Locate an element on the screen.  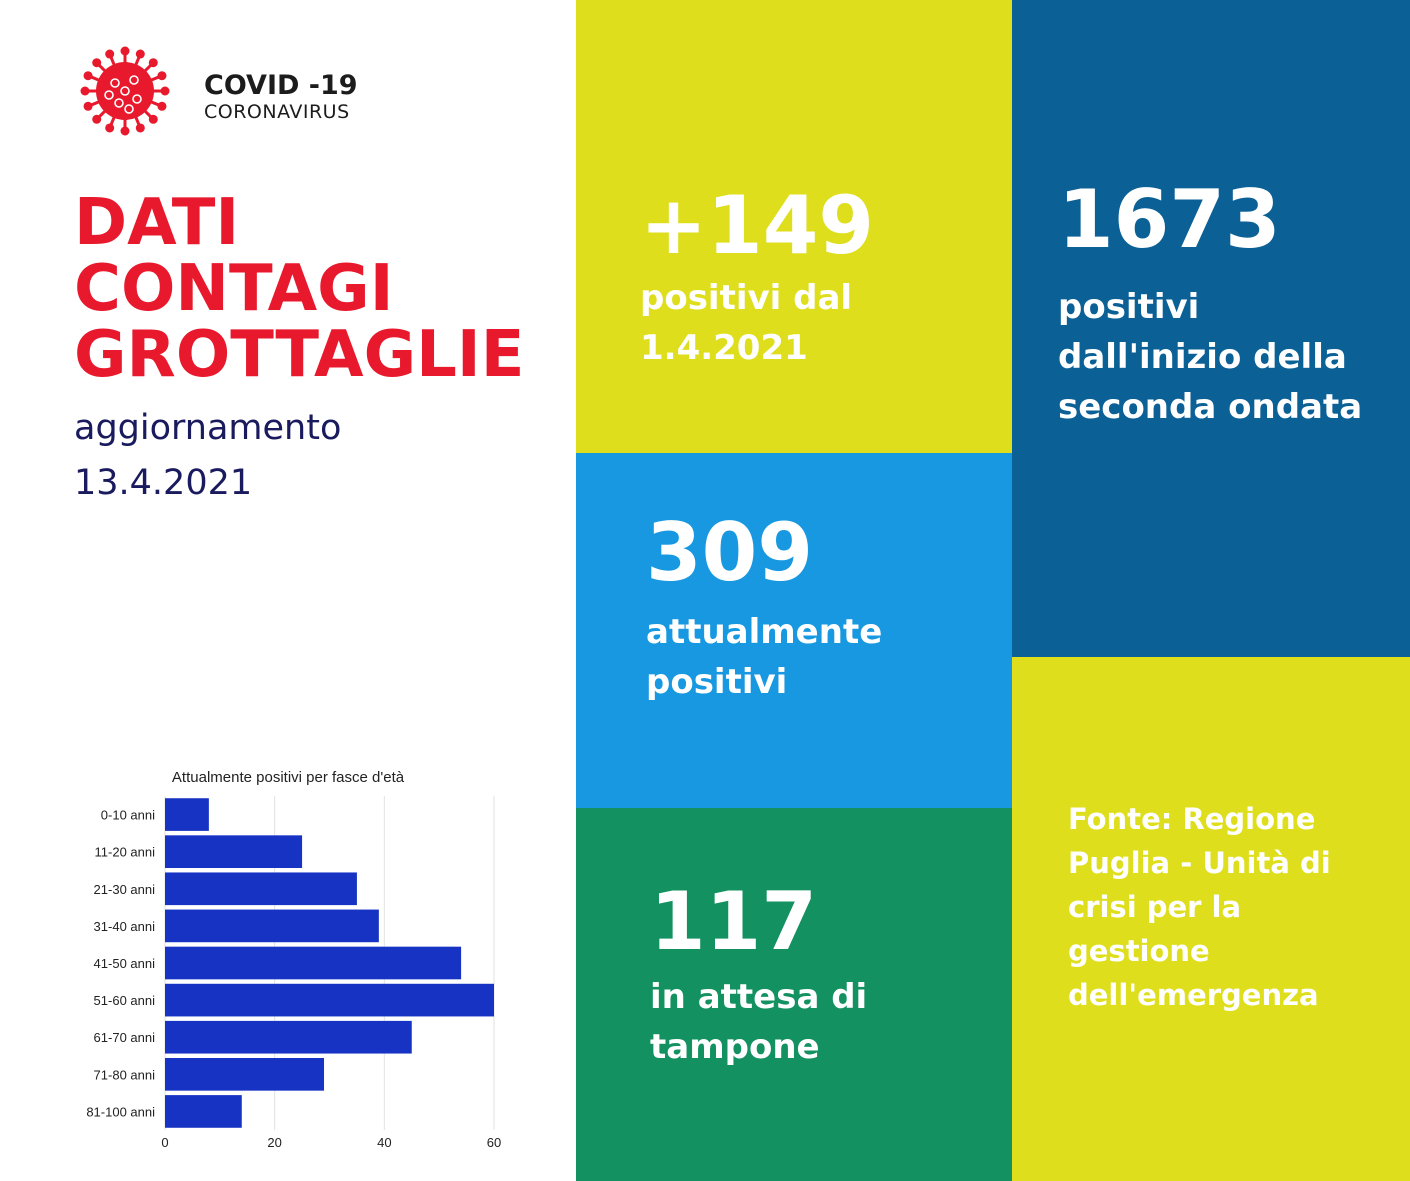
logo-title: COVID -19 is located at coordinates (281, 85).